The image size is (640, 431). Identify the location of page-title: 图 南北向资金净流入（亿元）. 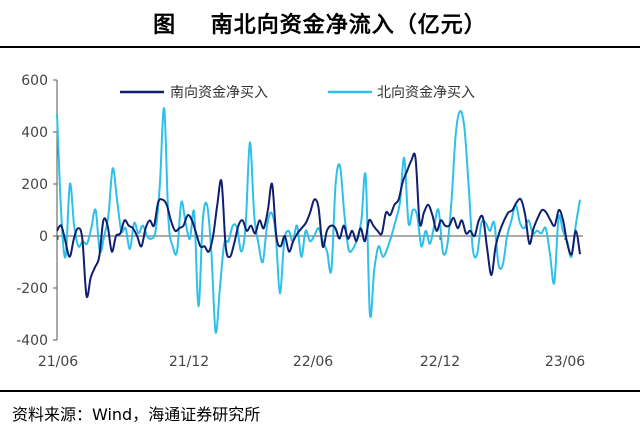
(320, 25).